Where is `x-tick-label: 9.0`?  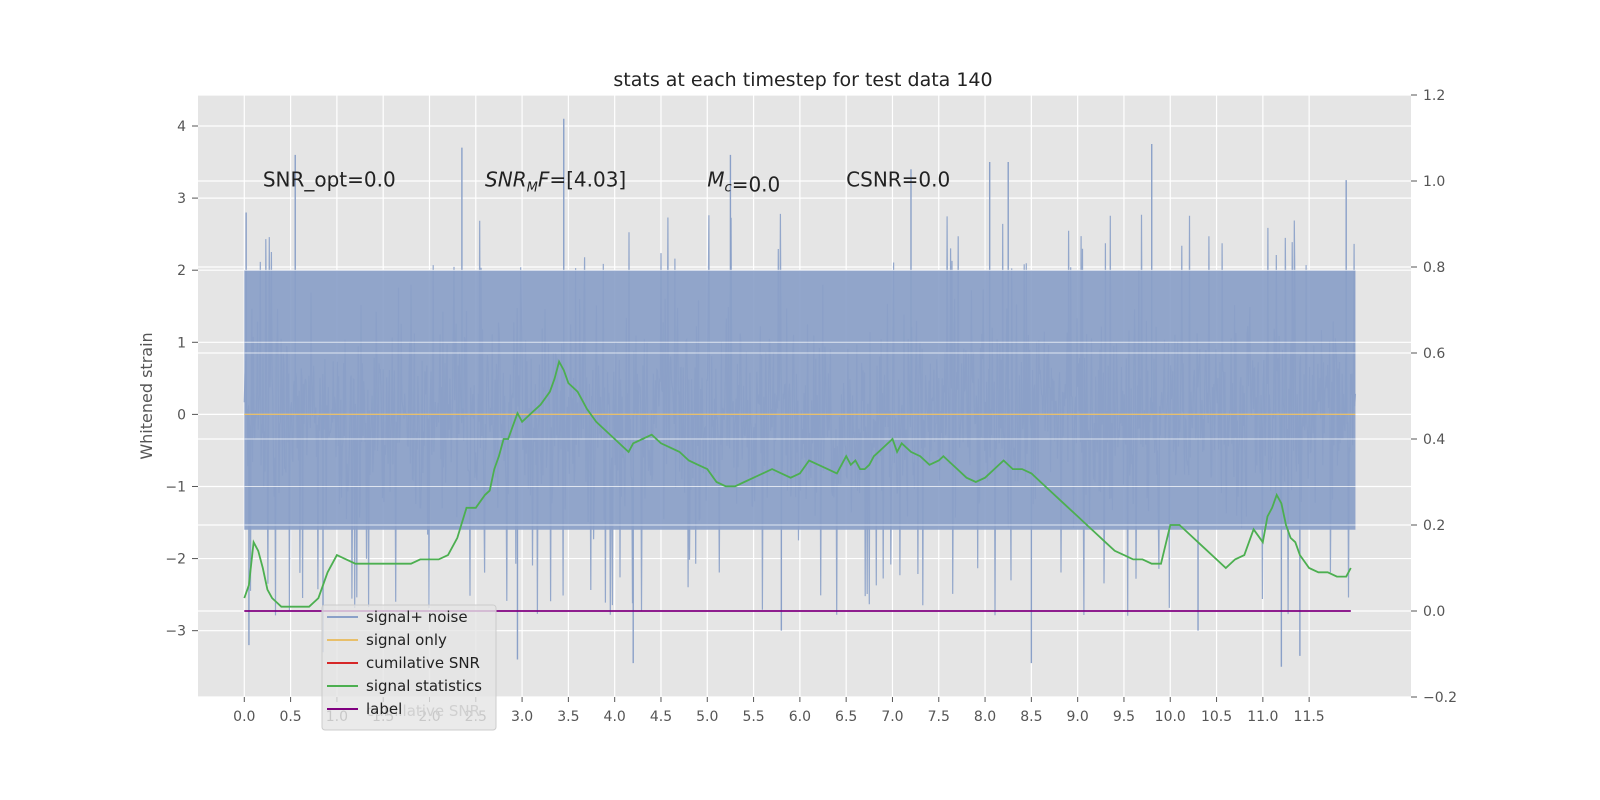
x-tick-label: 9.0 is located at coordinates (1078, 717).